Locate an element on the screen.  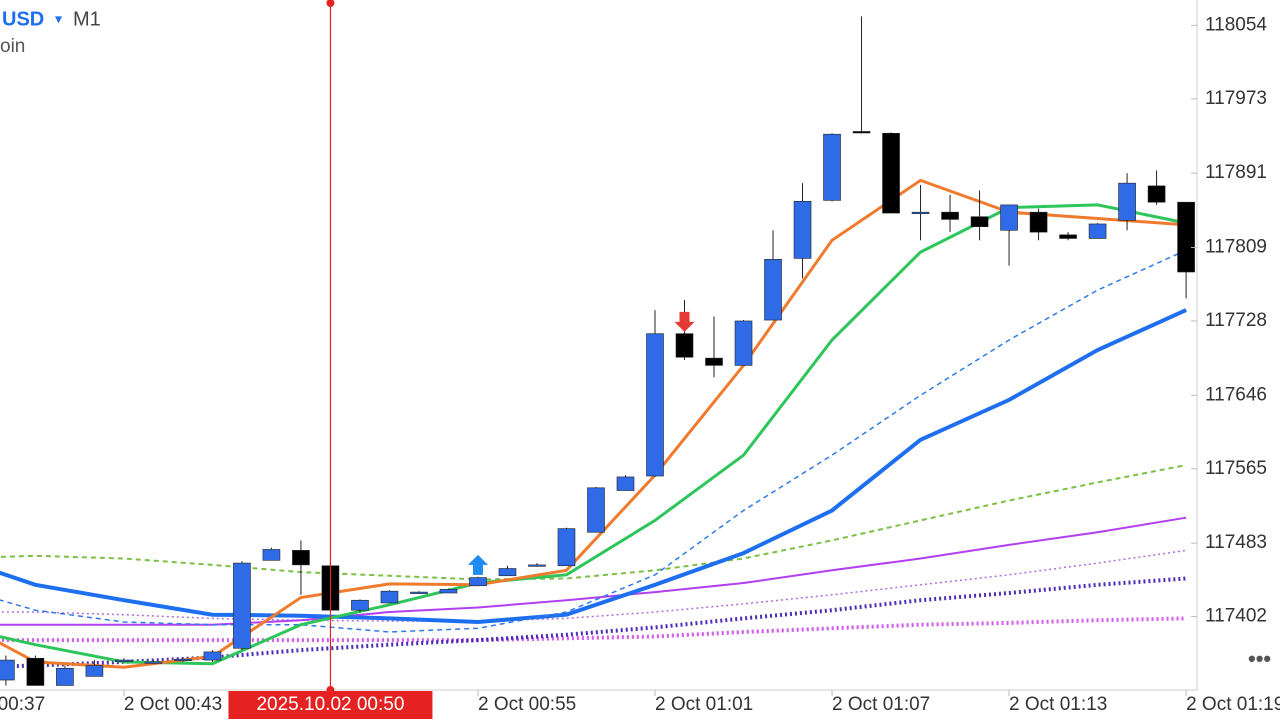
y-tick-label: 117402 is located at coordinates (1236, 616).